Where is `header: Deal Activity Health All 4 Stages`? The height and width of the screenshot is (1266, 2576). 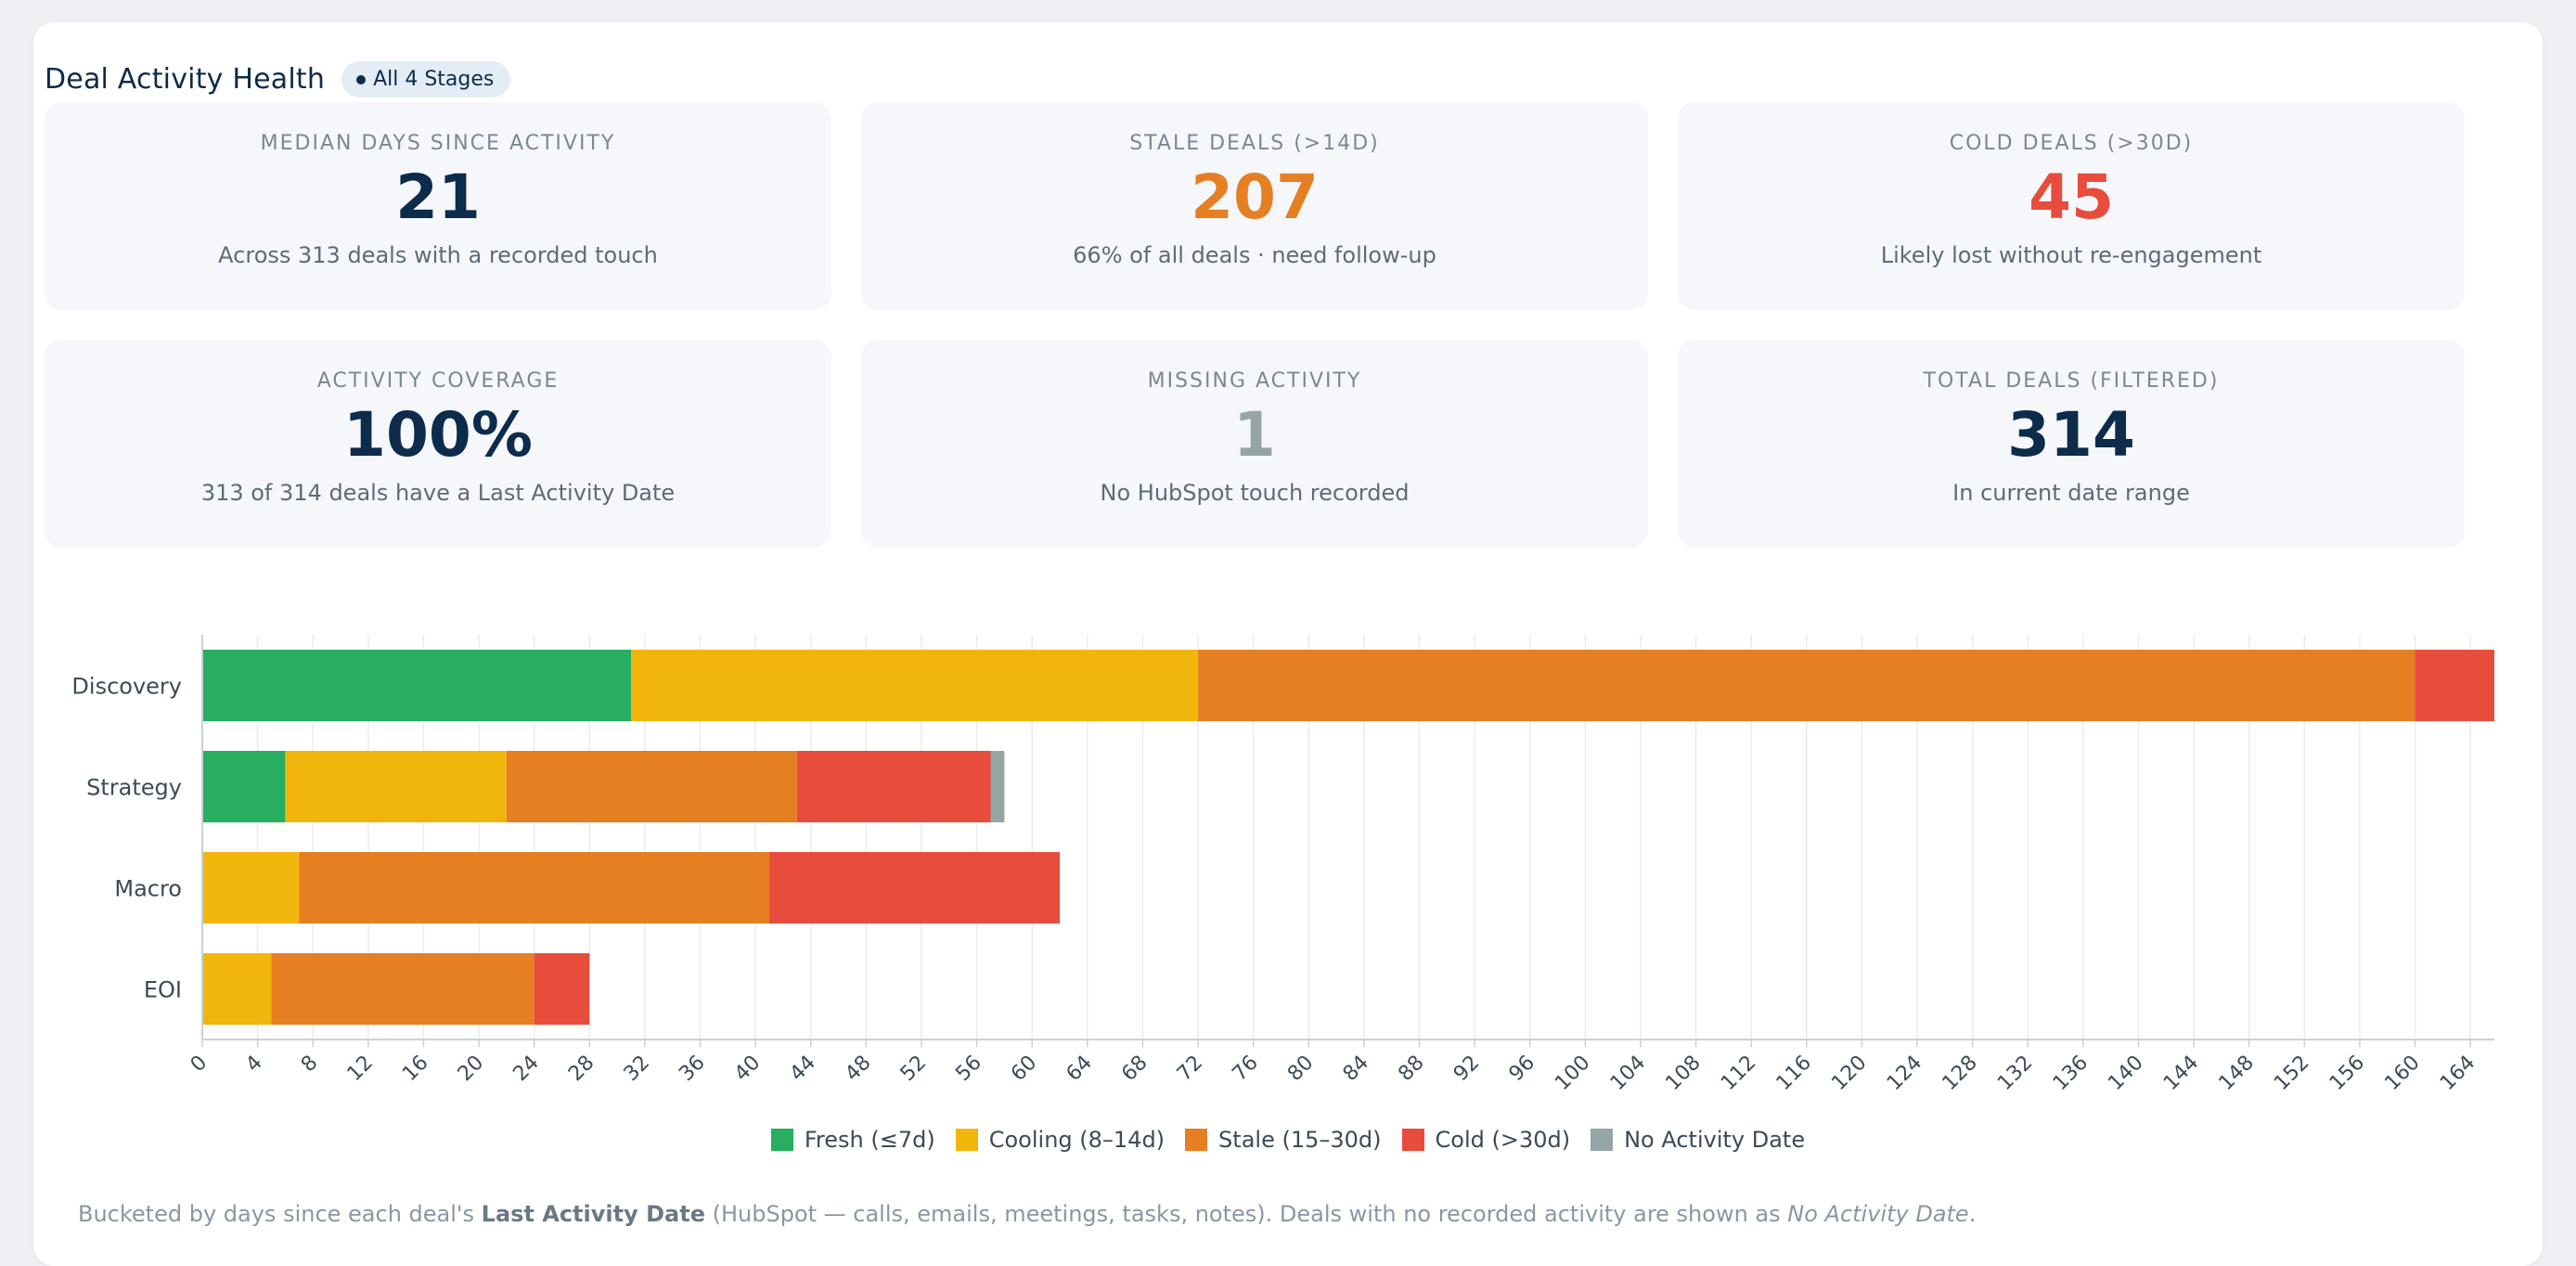 header: Deal Activity Health All 4 Stages is located at coordinates (278, 79).